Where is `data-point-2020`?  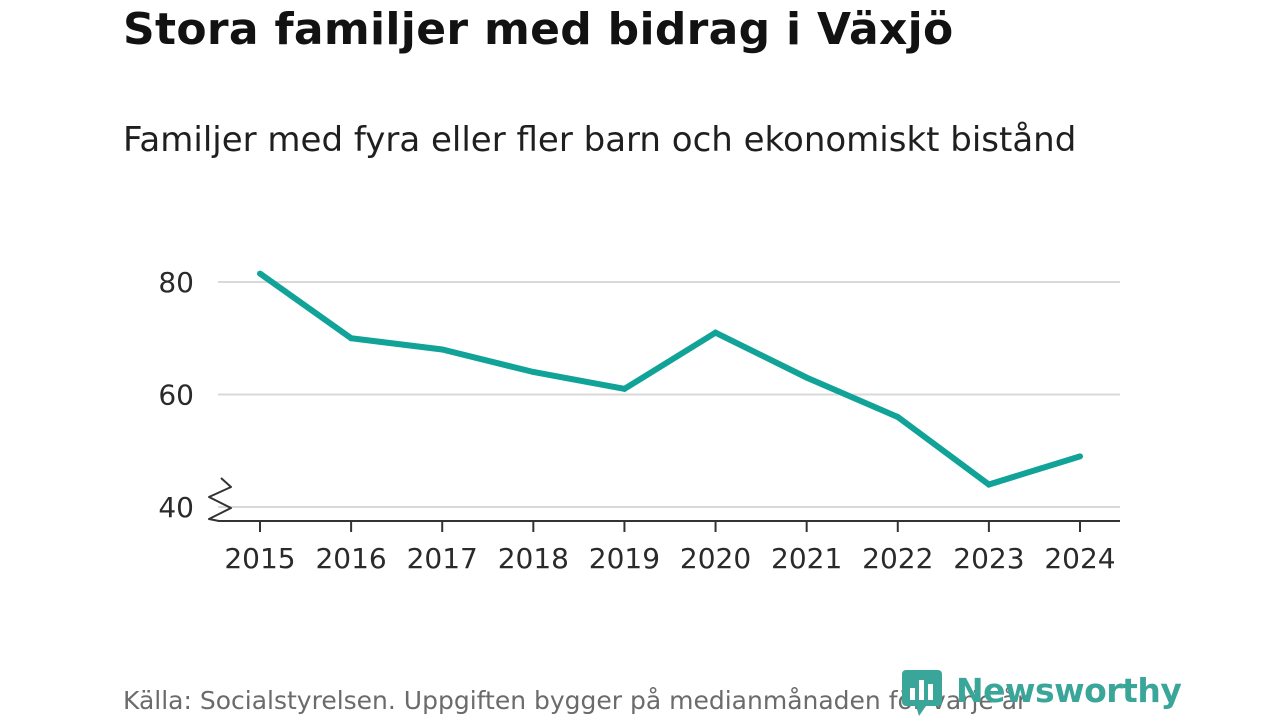
data-point-2020 is located at coordinates (715, 332).